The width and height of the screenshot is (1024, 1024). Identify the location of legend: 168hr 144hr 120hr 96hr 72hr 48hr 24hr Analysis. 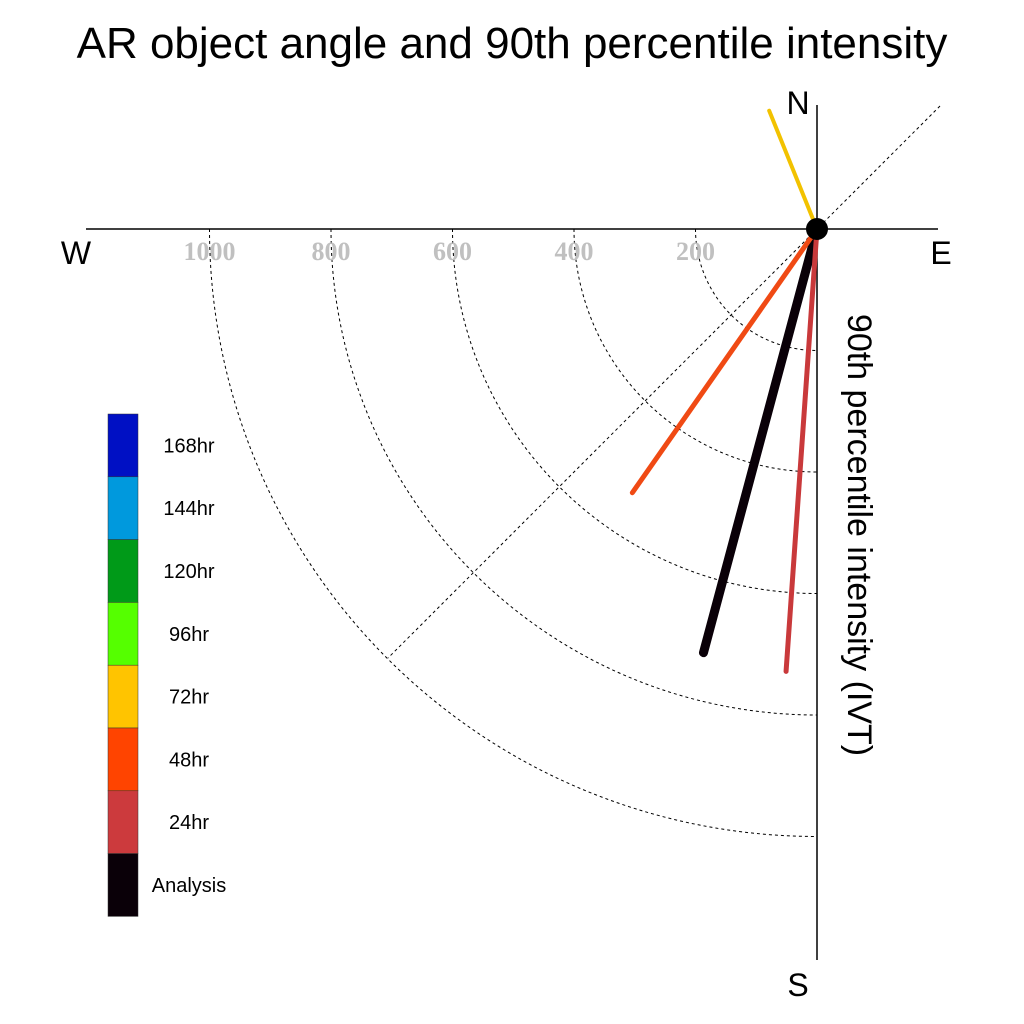
(166, 665).